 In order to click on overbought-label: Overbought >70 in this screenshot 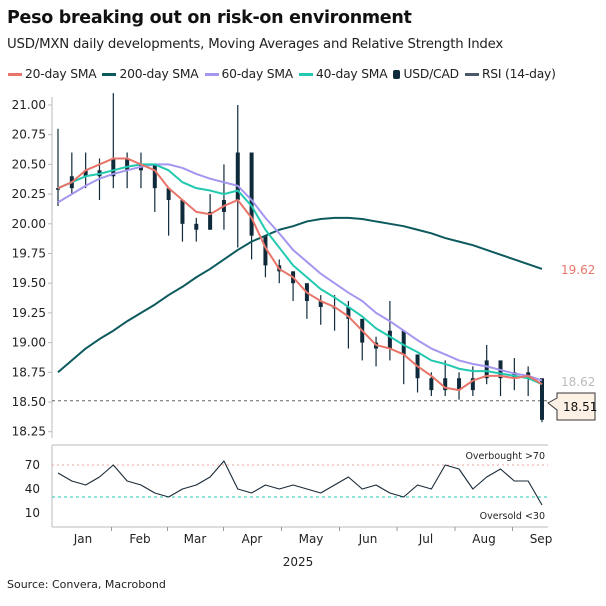, I will do `click(505, 456)`.